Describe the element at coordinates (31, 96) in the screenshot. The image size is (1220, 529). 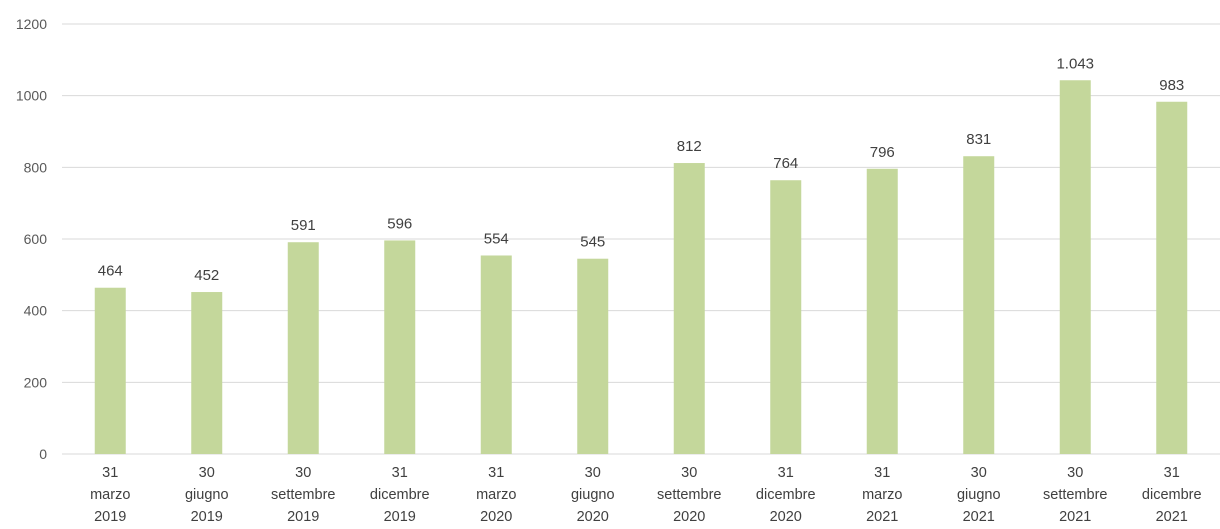
I see `y-tick-label: 1000` at that location.